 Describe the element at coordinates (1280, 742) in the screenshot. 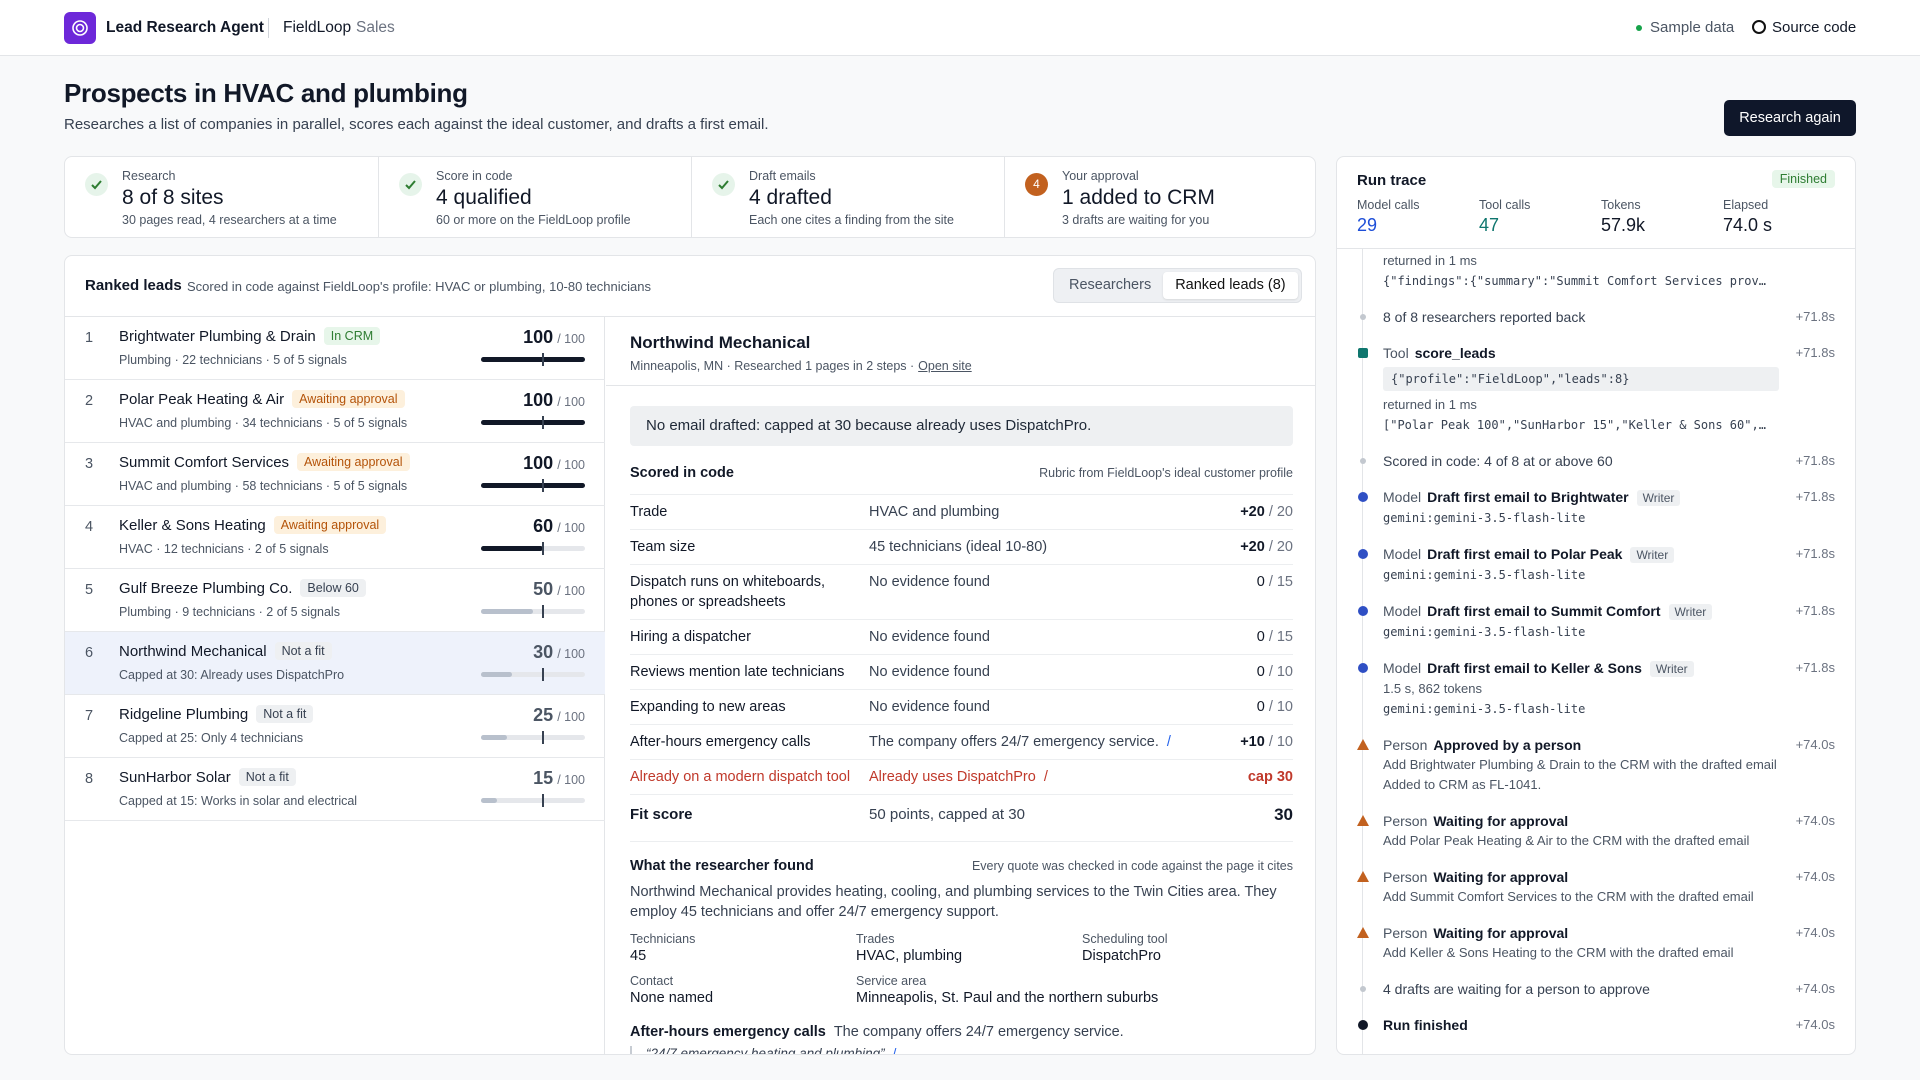

I see `points-max: / 10` at that location.